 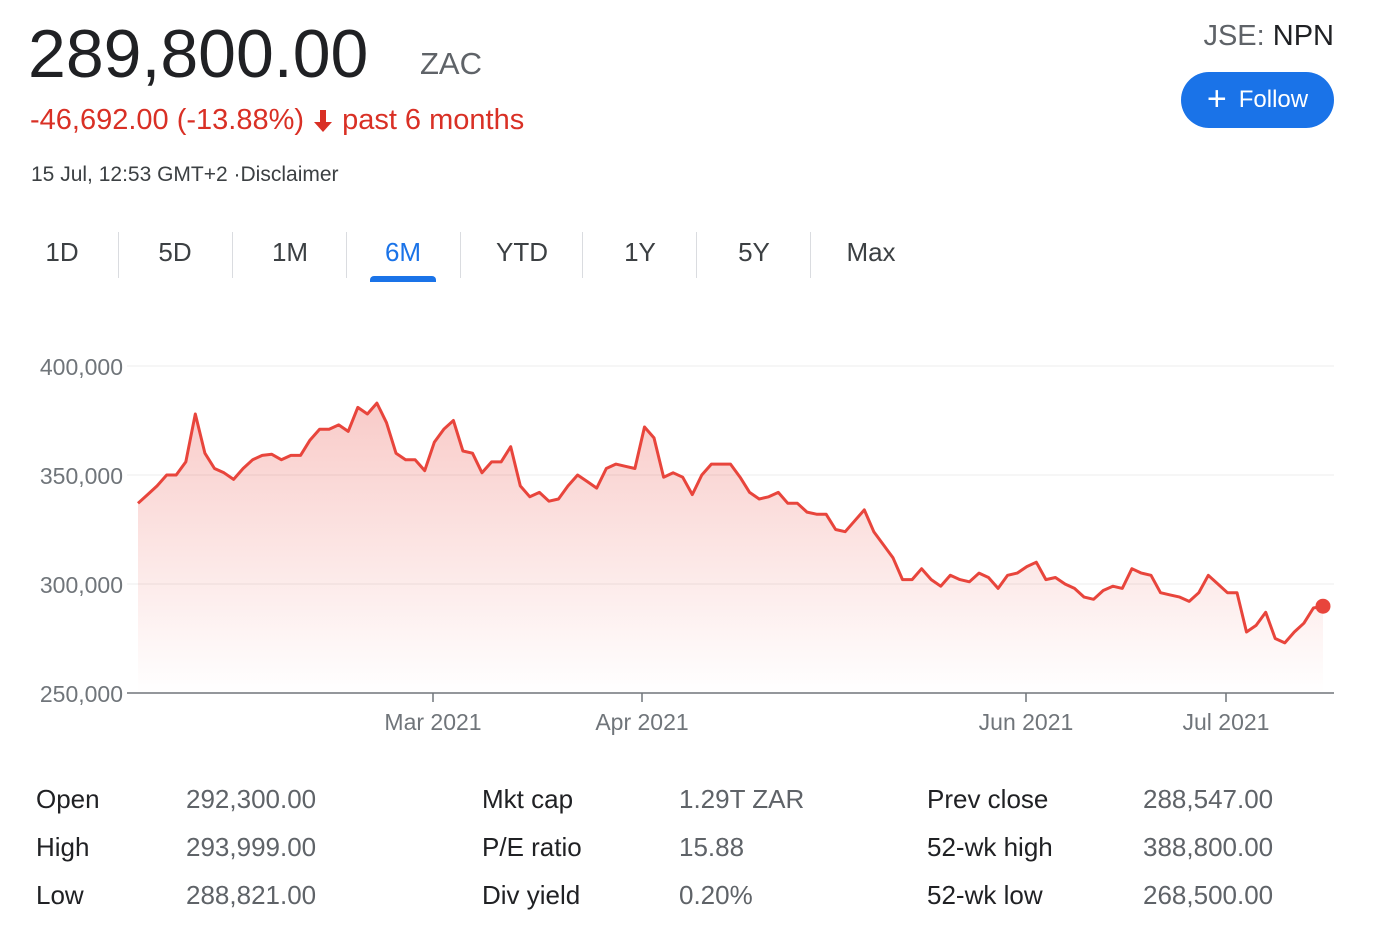 What do you see at coordinates (1216, 98) in the screenshot?
I see `plus-icon: +` at bounding box center [1216, 98].